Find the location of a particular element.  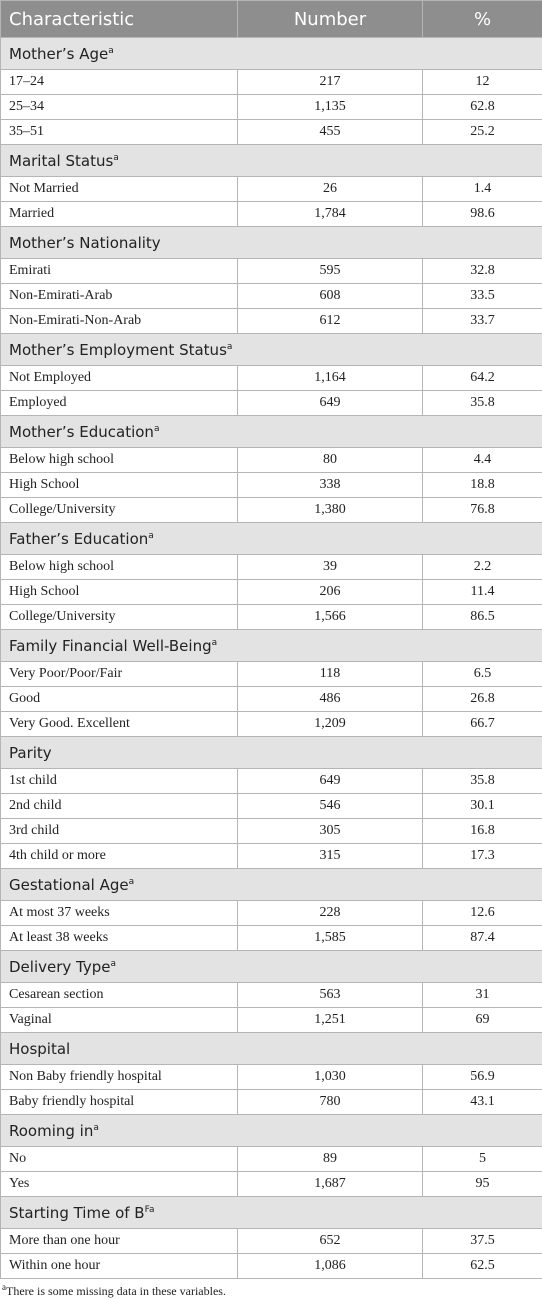

label-cell: Employed is located at coordinates (119, 403).